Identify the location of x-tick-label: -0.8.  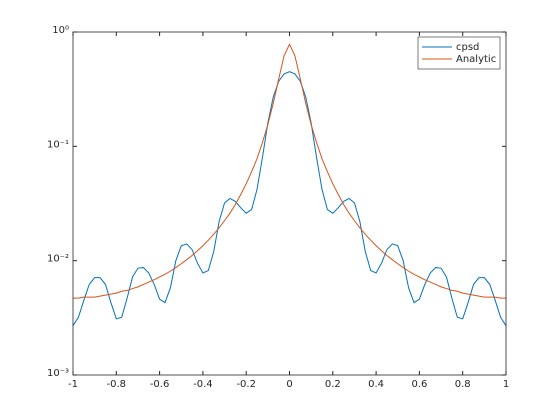
(117, 384).